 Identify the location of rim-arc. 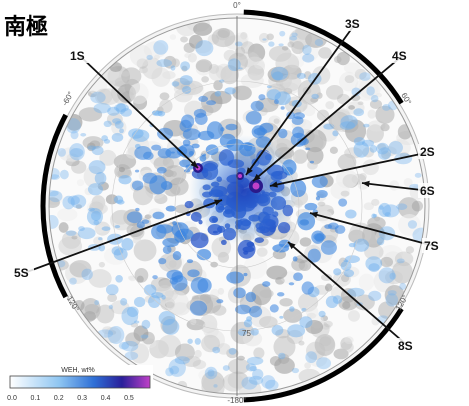
(323, 57).